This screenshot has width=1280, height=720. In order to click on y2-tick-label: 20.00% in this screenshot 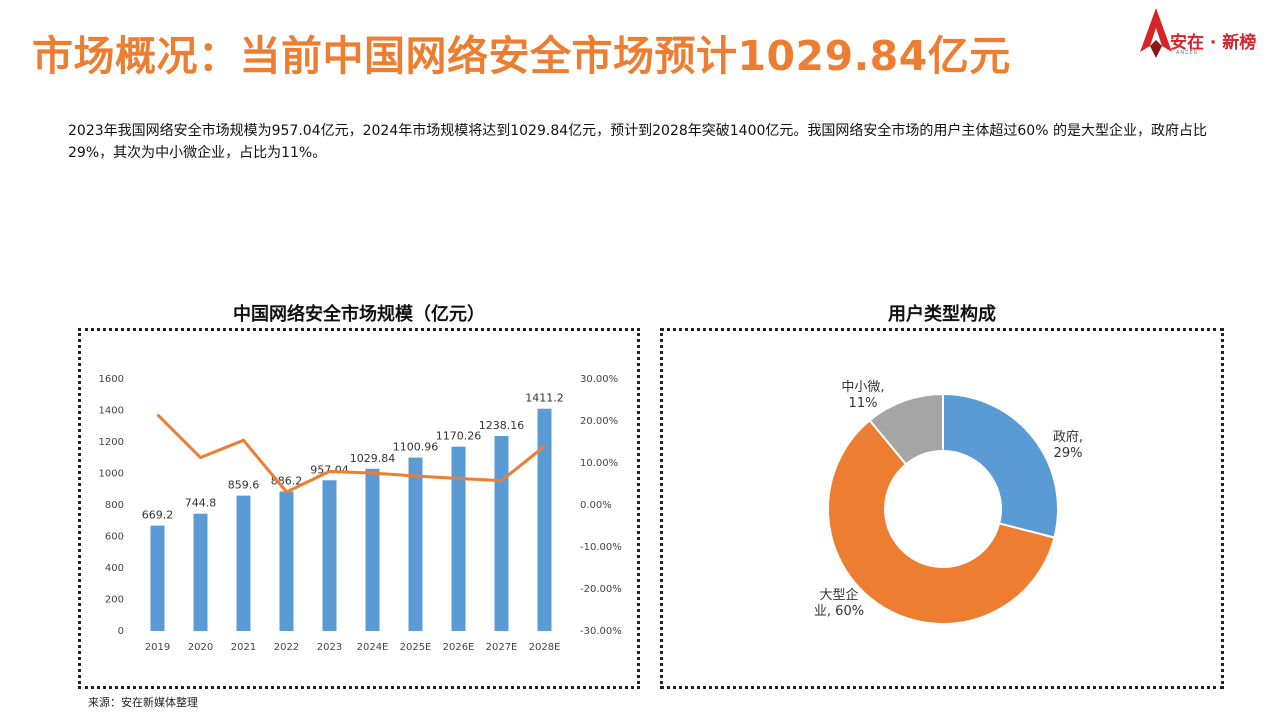, I will do `click(599, 421)`.